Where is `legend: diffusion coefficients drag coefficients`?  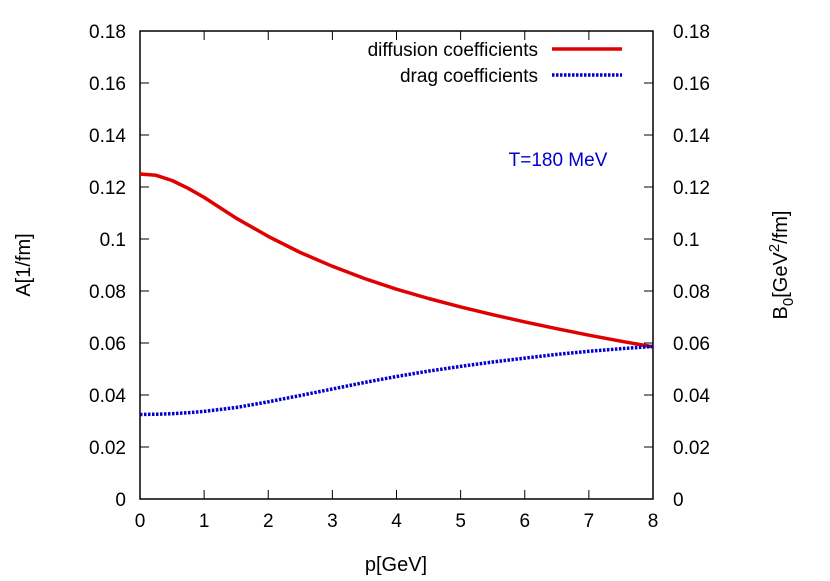 legend: diffusion coefficients drag coefficients is located at coordinates (495, 63).